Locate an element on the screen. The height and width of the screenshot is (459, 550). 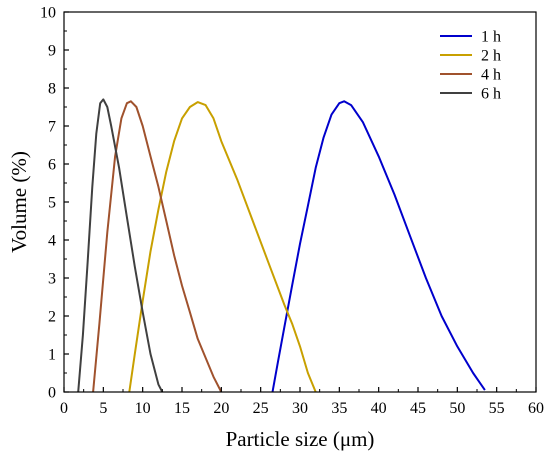
y-tick-label: 2 is located at coordinates (52, 317).